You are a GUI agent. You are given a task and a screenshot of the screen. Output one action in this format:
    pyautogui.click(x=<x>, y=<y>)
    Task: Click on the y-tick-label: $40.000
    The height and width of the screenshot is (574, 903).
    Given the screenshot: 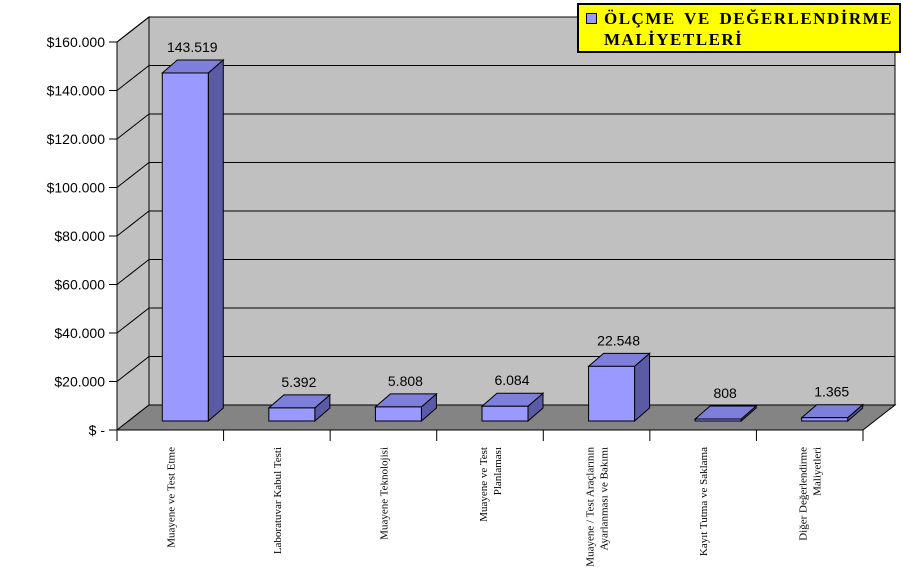 What is the action you would take?
    pyautogui.click(x=79, y=333)
    